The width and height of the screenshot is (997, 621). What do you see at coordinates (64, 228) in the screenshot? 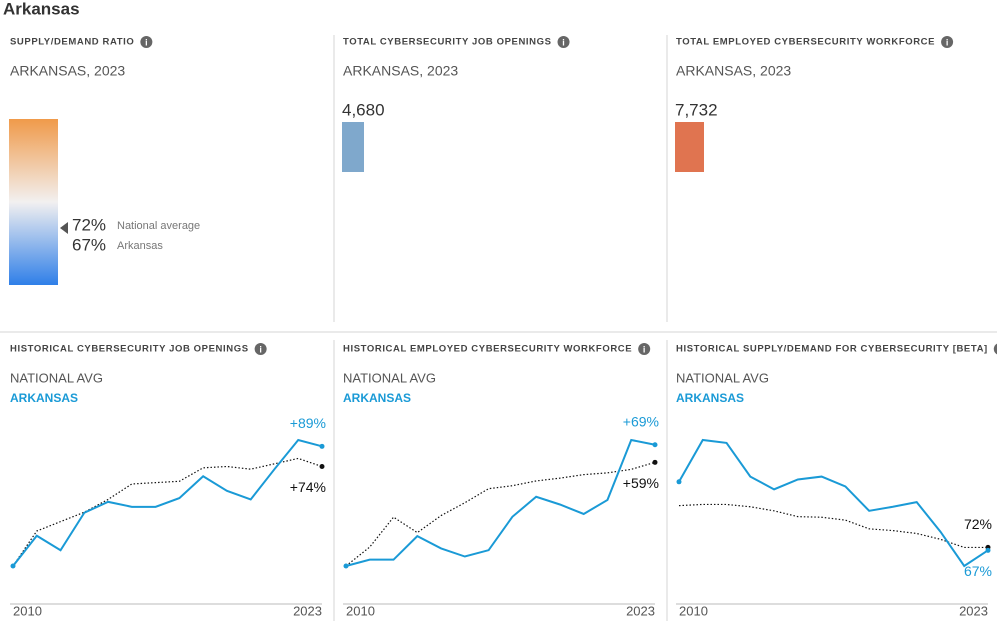
I see `ratio-marker` at bounding box center [64, 228].